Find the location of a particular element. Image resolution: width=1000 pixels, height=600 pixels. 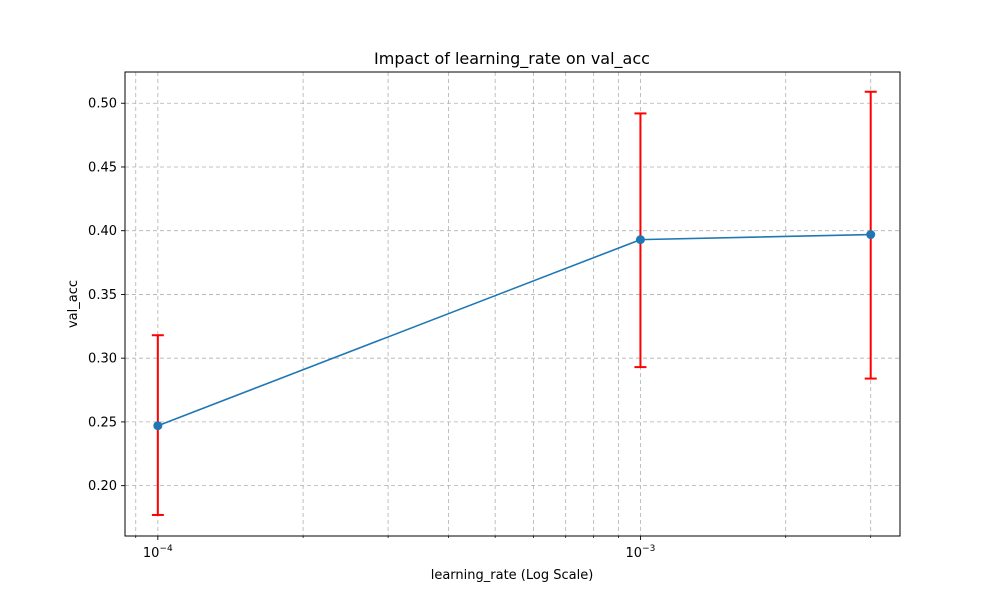

y-tick-label: 0.20 is located at coordinates (102, 486).